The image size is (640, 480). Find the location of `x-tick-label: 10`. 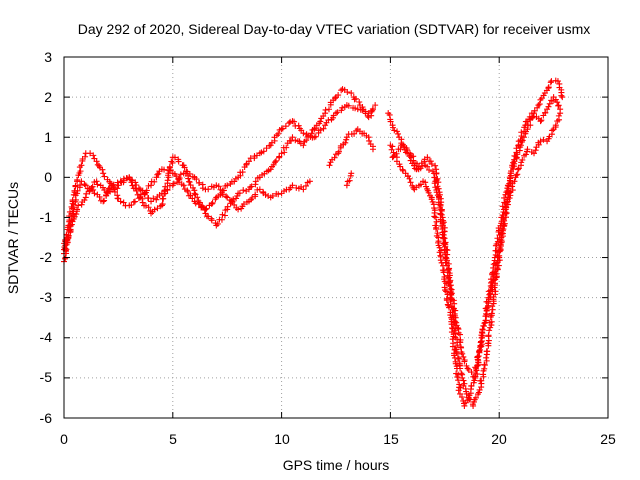

x-tick-label: 10 is located at coordinates (282, 439).